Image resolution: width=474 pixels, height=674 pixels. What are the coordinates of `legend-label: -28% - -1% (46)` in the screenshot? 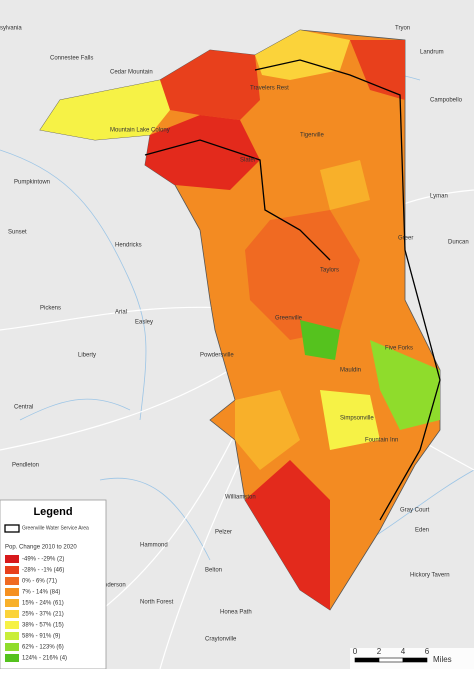 It's located at (43, 571).